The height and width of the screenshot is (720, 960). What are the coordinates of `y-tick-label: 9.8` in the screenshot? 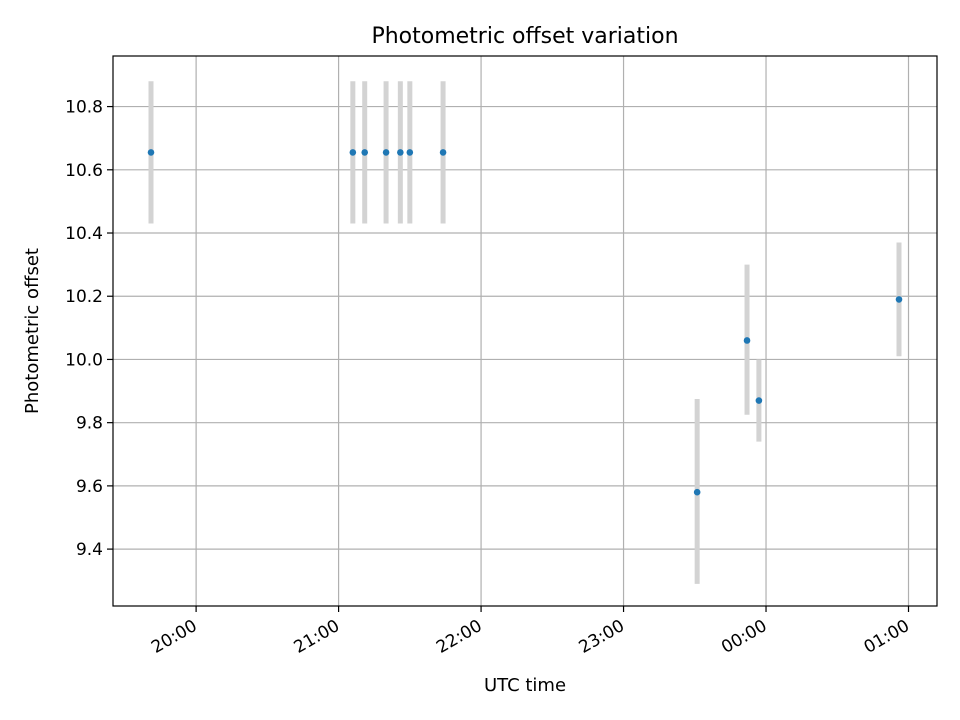 It's located at (89, 424).